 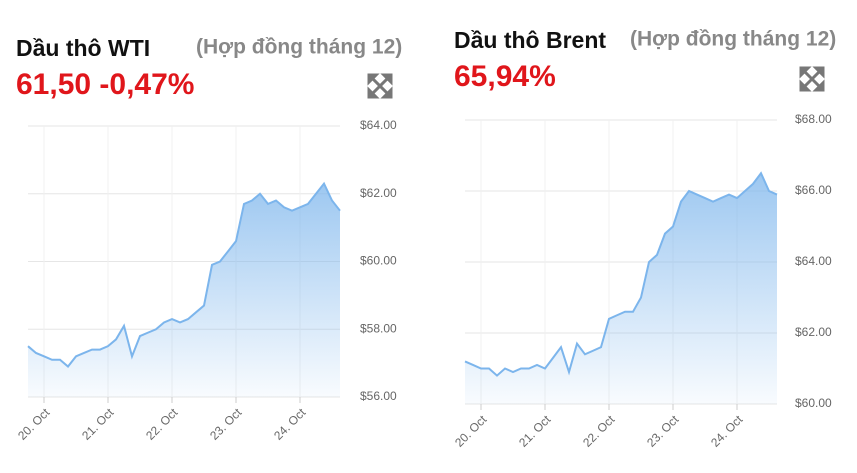 I want to click on y-tick-label: $68.00, so click(x=813, y=119).